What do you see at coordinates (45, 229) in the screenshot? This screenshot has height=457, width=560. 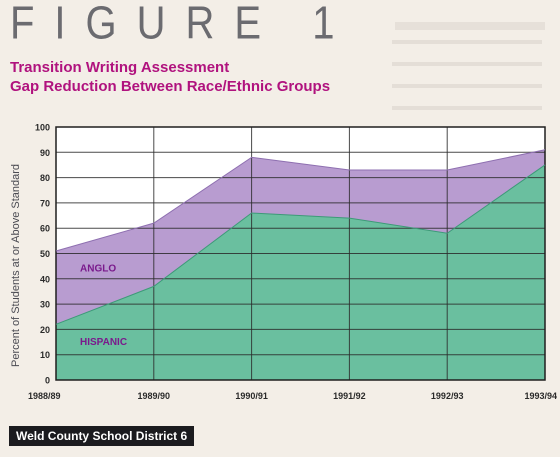 I see `y-tick-label-6: 60` at bounding box center [45, 229].